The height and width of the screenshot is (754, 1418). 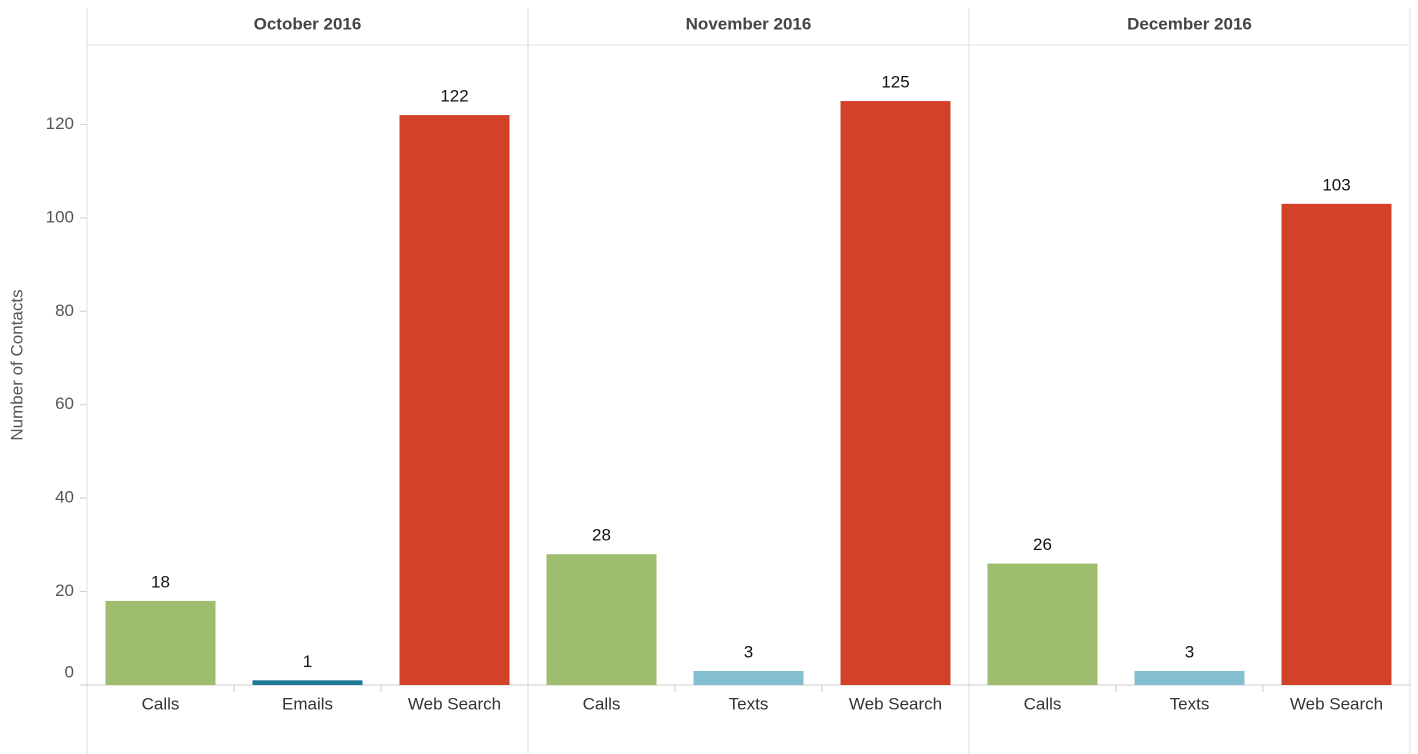 What do you see at coordinates (1336, 184) in the screenshot?
I see `value-label: 103` at bounding box center [1336, 184].